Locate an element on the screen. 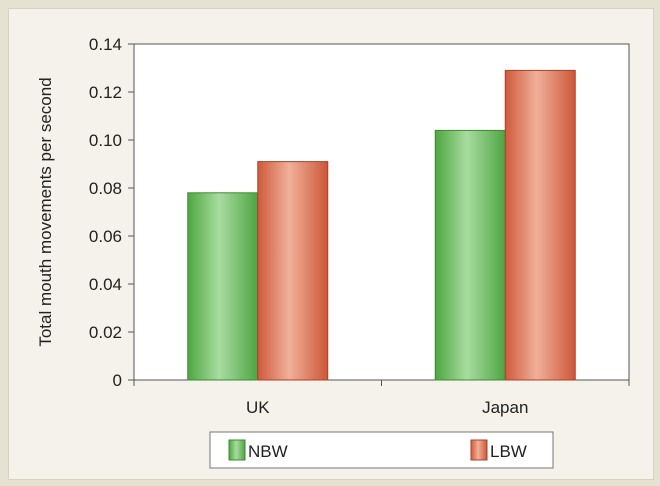 Image resolution: width=660 pixels, height=486 pixels. y-tick-label: 0.12 is located at coordinates (105, 92).